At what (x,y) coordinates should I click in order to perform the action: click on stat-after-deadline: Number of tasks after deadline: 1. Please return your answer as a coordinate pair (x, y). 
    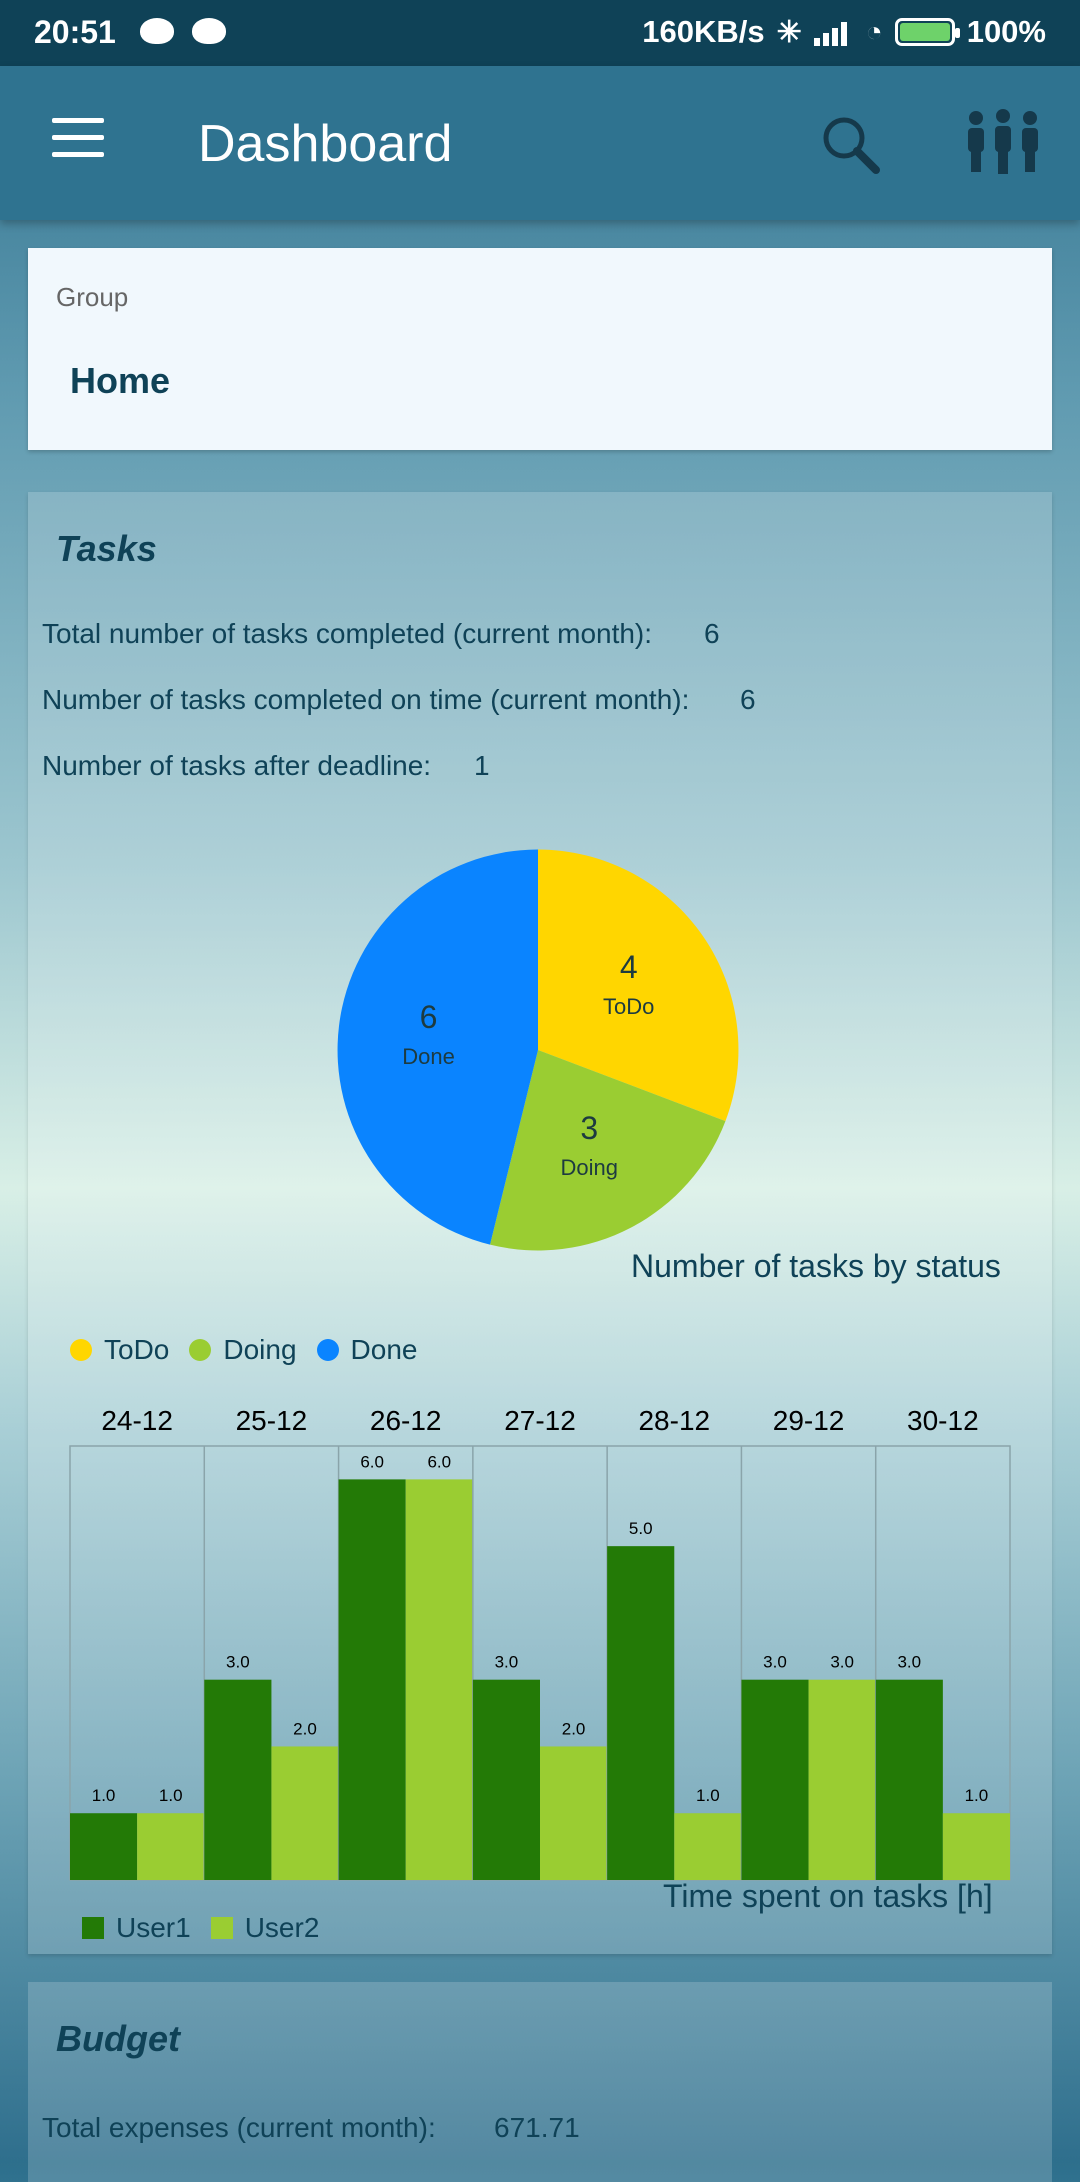
    Looking at the image, I should click on (266, 766).